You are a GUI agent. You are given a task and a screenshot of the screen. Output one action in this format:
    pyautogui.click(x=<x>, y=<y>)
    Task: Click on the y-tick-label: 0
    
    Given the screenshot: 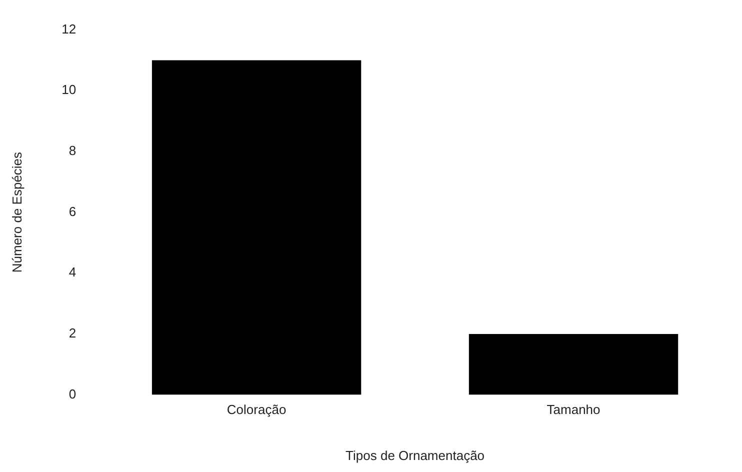 What is the action you would take?
    pyautogui.click(x=72, y=394)
    